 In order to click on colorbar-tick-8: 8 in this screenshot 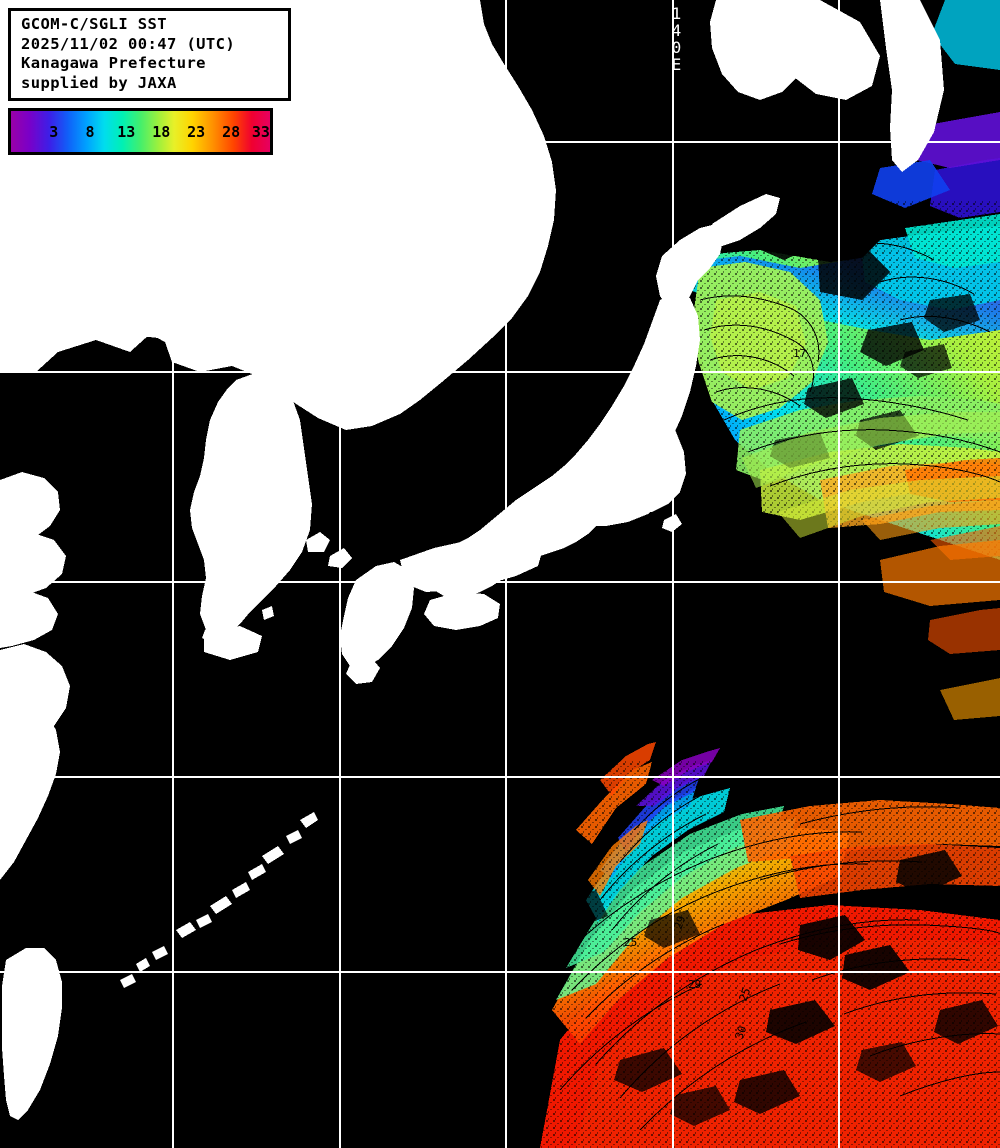, I will do `click(90, 131)`.